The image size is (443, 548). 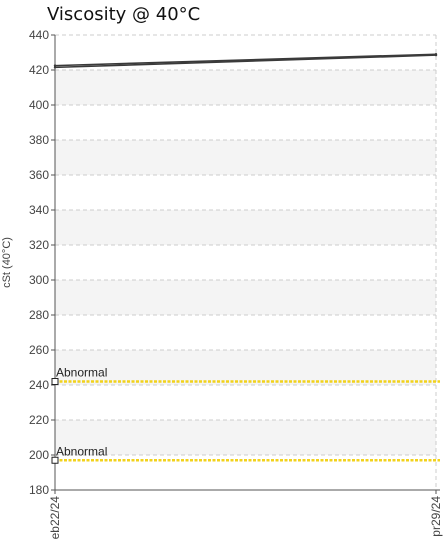 I want to click on x-tick-label: eb22/24, so click(x=55, y=518).